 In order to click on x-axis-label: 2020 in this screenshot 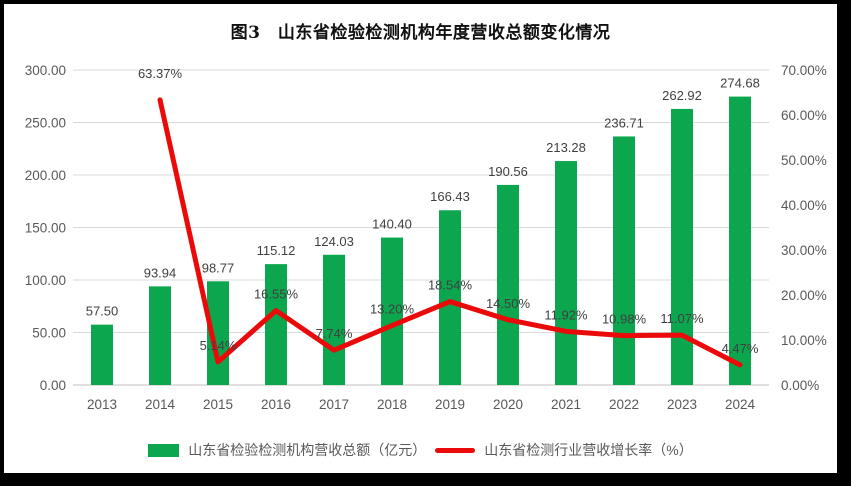, I will do `click(508, 404)`.